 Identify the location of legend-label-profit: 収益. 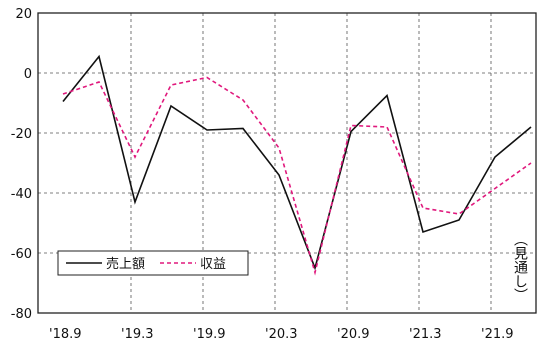
(213, 264).